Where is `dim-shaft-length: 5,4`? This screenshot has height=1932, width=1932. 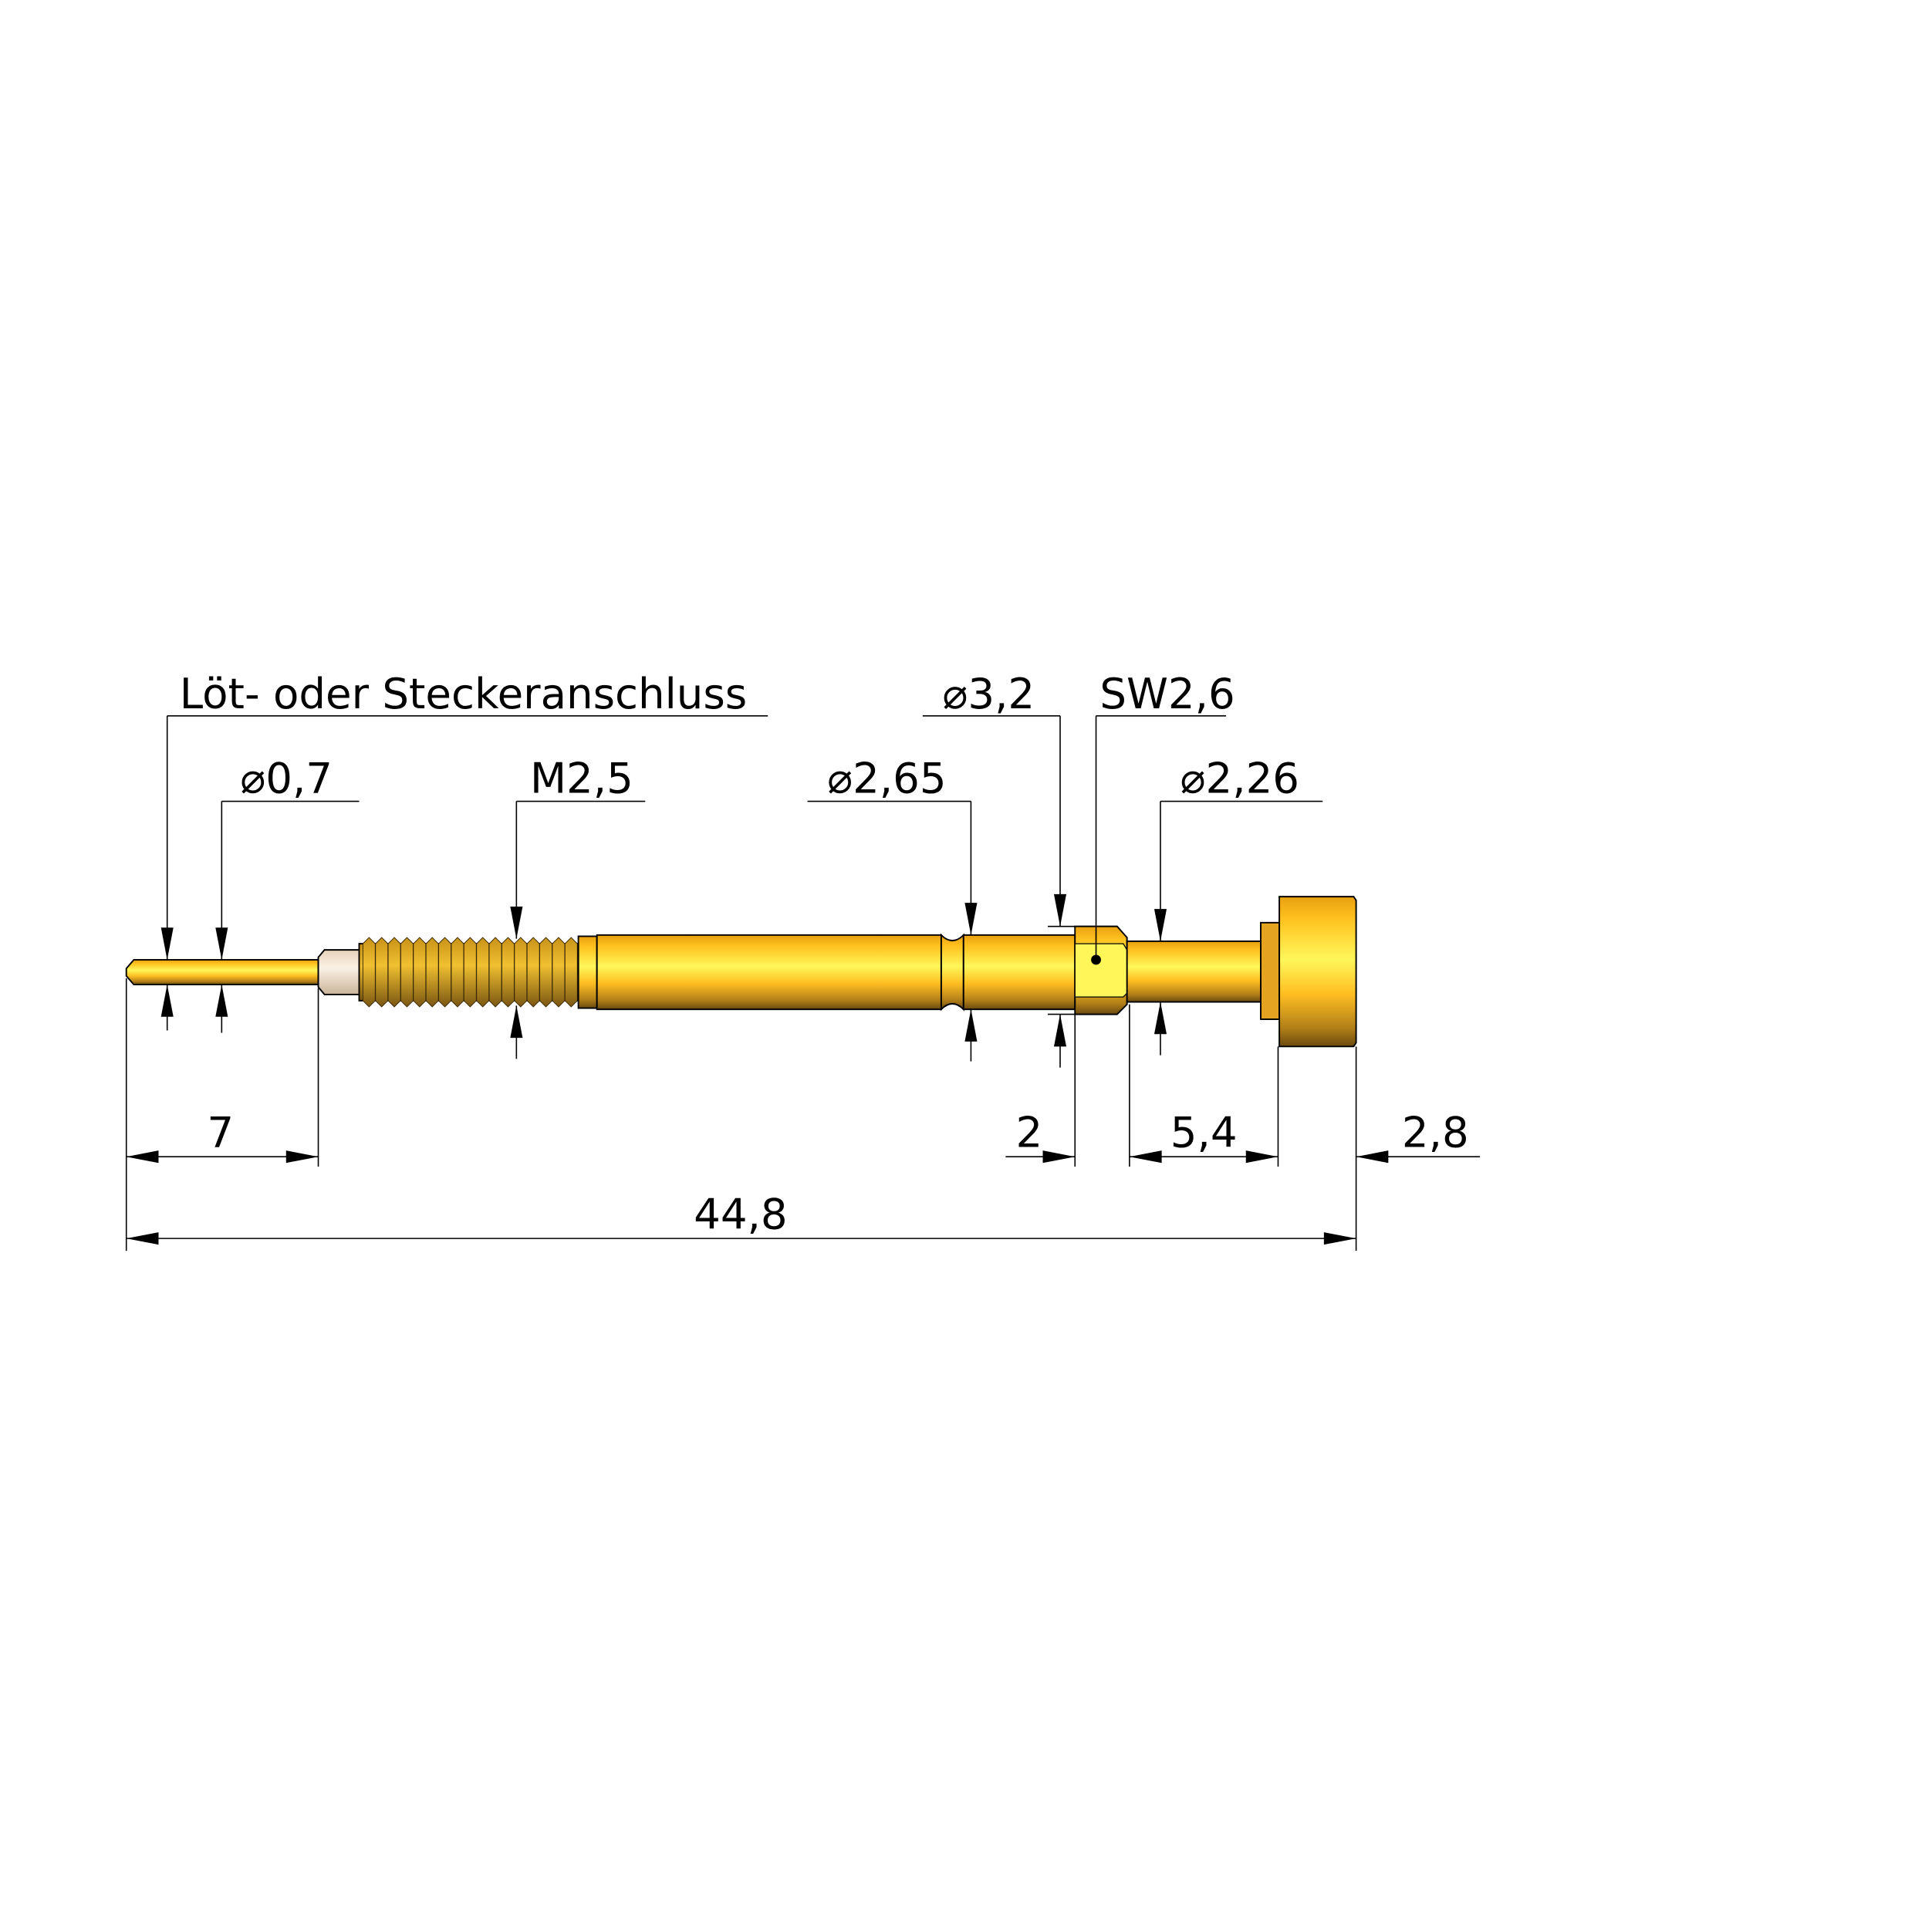
dim-shaft-length: 5,4 is located at coordinates (1204, 1132).